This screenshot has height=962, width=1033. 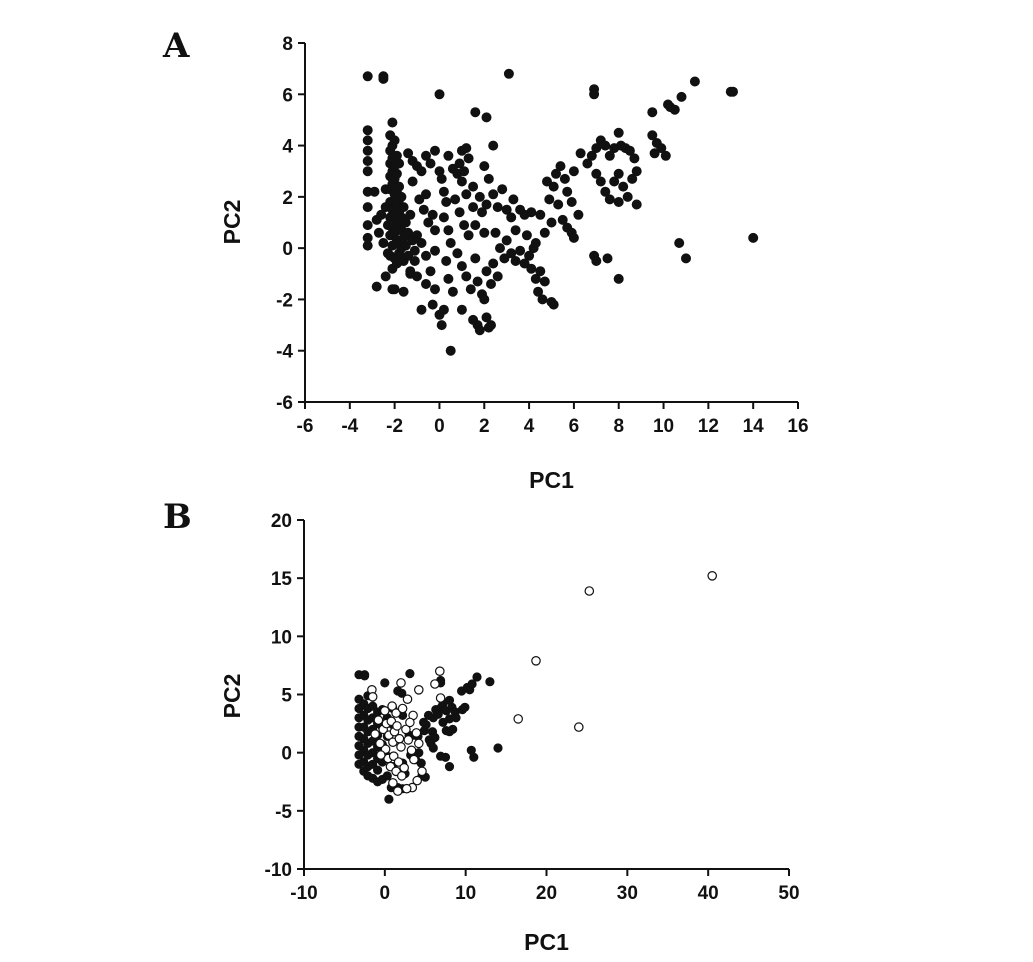 I want to click on y-tick-label: 15, so click(x=282, y=579).